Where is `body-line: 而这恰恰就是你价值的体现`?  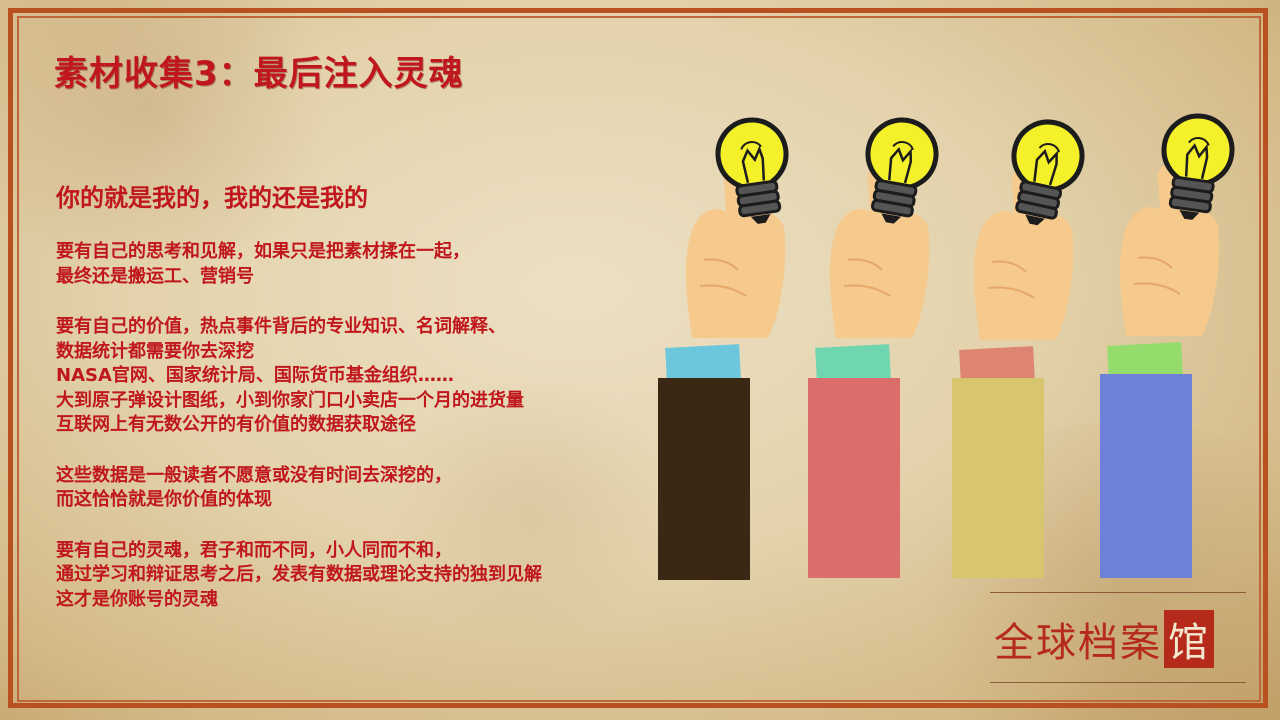 body-line: 而这恰恰就是你价值的体现 is located at coordinates (164, 499).